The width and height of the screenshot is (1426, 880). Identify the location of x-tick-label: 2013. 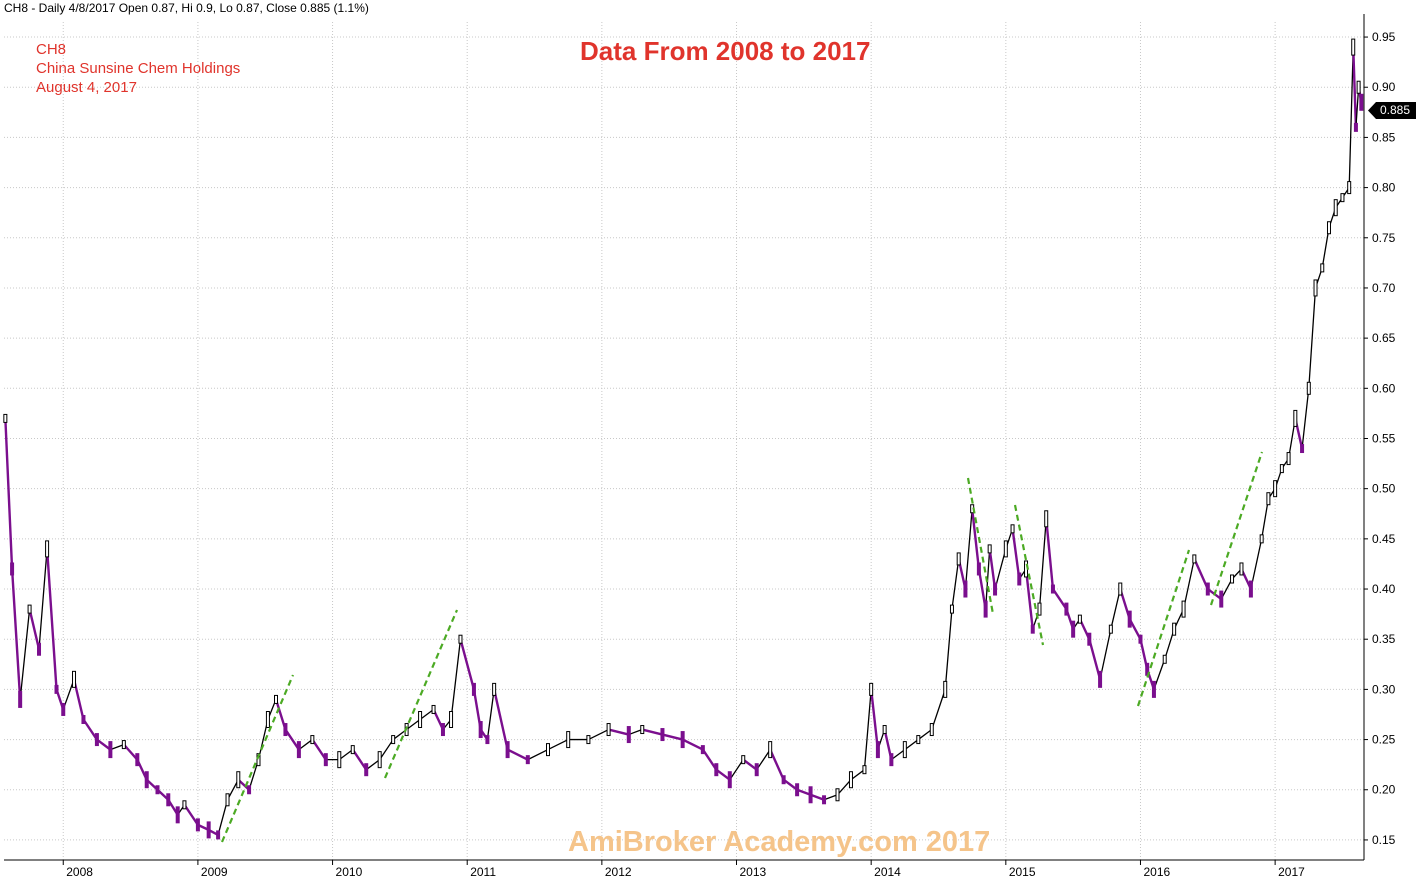
(753, 872).